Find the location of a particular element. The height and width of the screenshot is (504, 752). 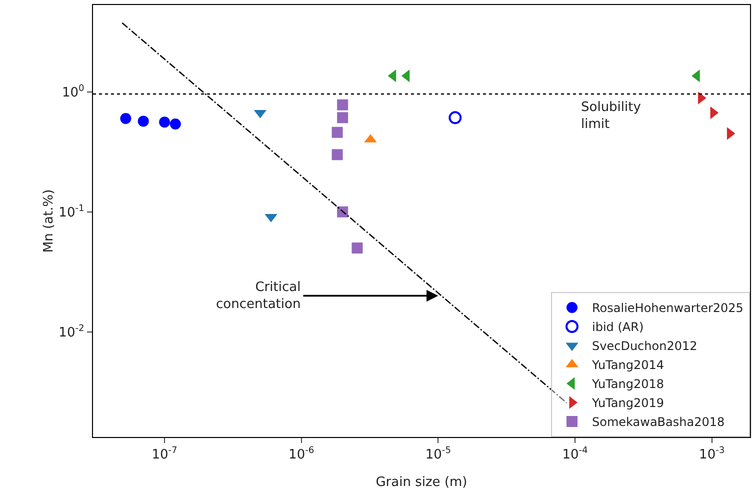

legend-label: YuTang2019 is located at coordinates (627, 403).